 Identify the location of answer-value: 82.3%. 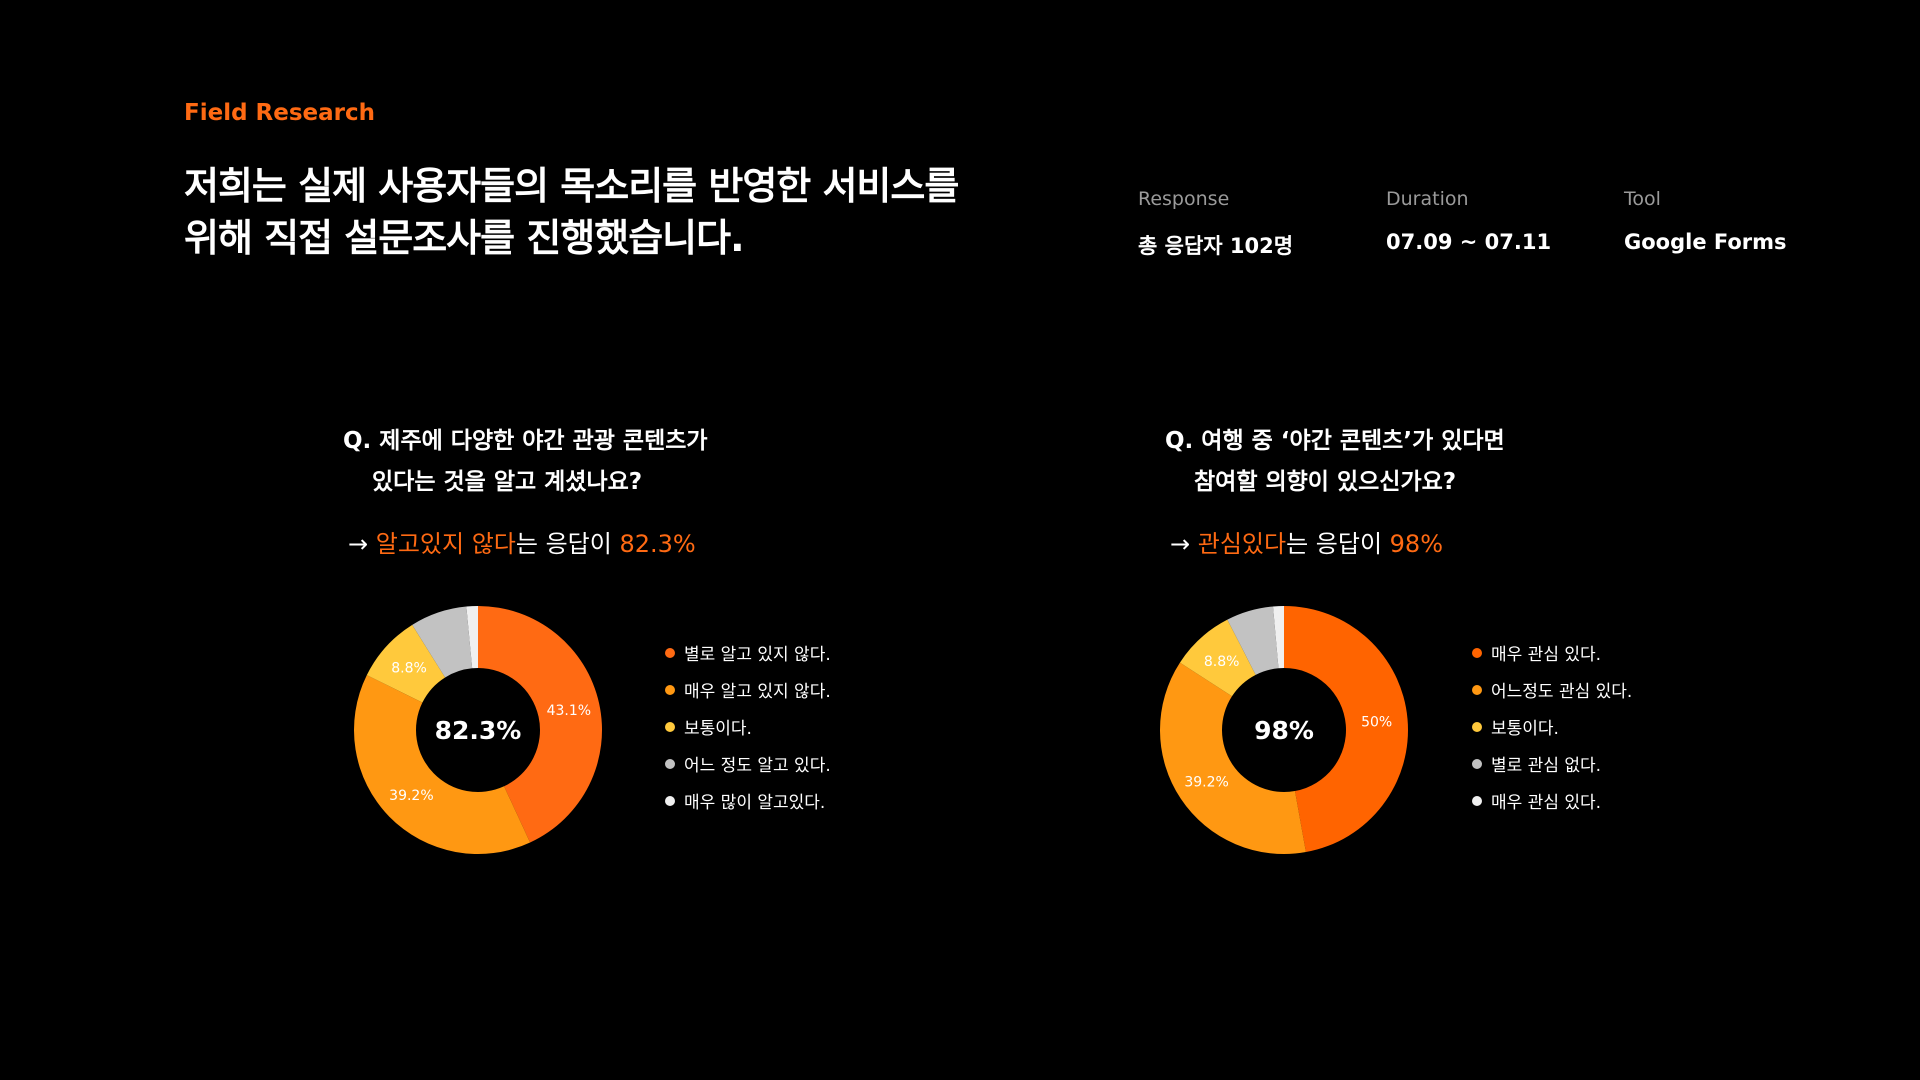
(657, 544).